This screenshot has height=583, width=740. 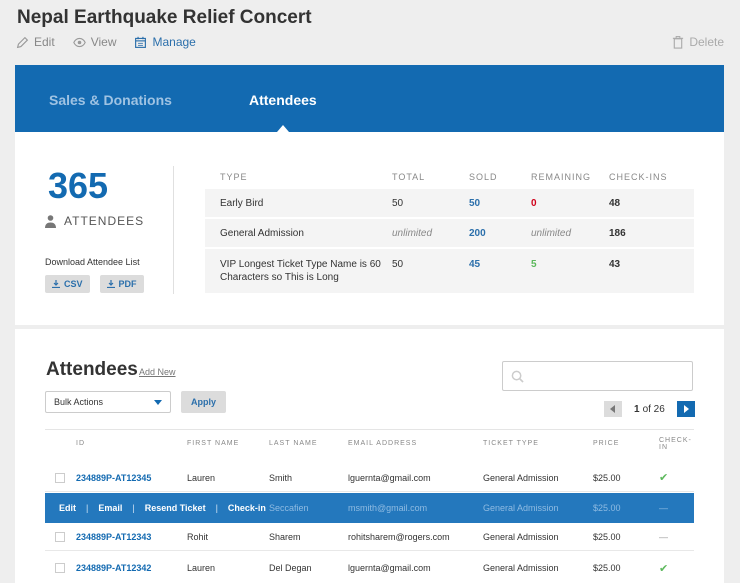 I want to click on tab-sales-donations: Sales & Donations, so click(x=110, y=100).